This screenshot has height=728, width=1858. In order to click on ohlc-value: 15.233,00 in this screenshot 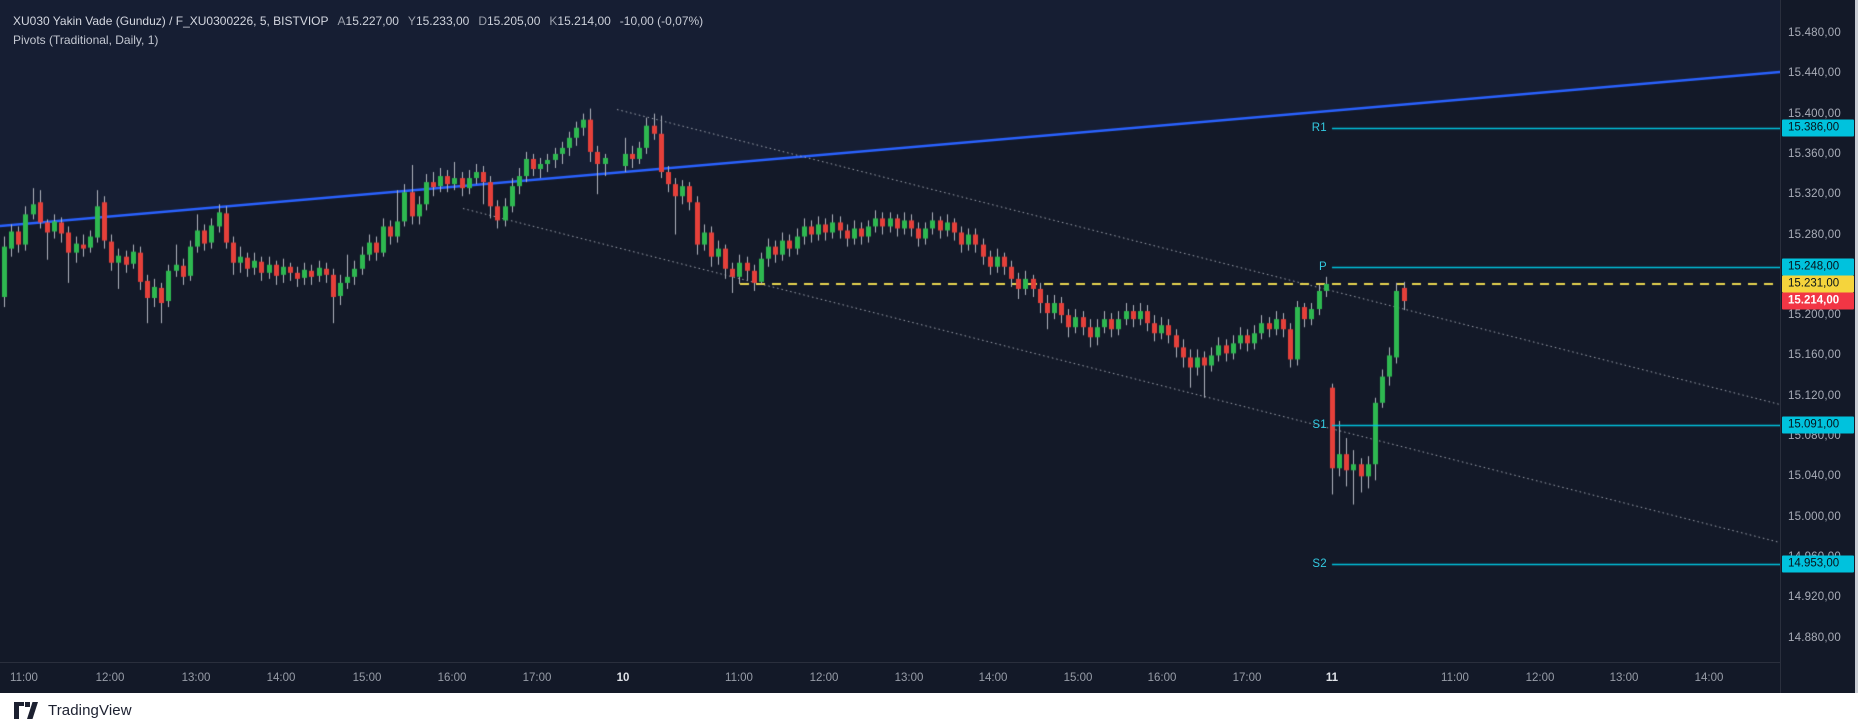, I will do `click(442, 21)`.